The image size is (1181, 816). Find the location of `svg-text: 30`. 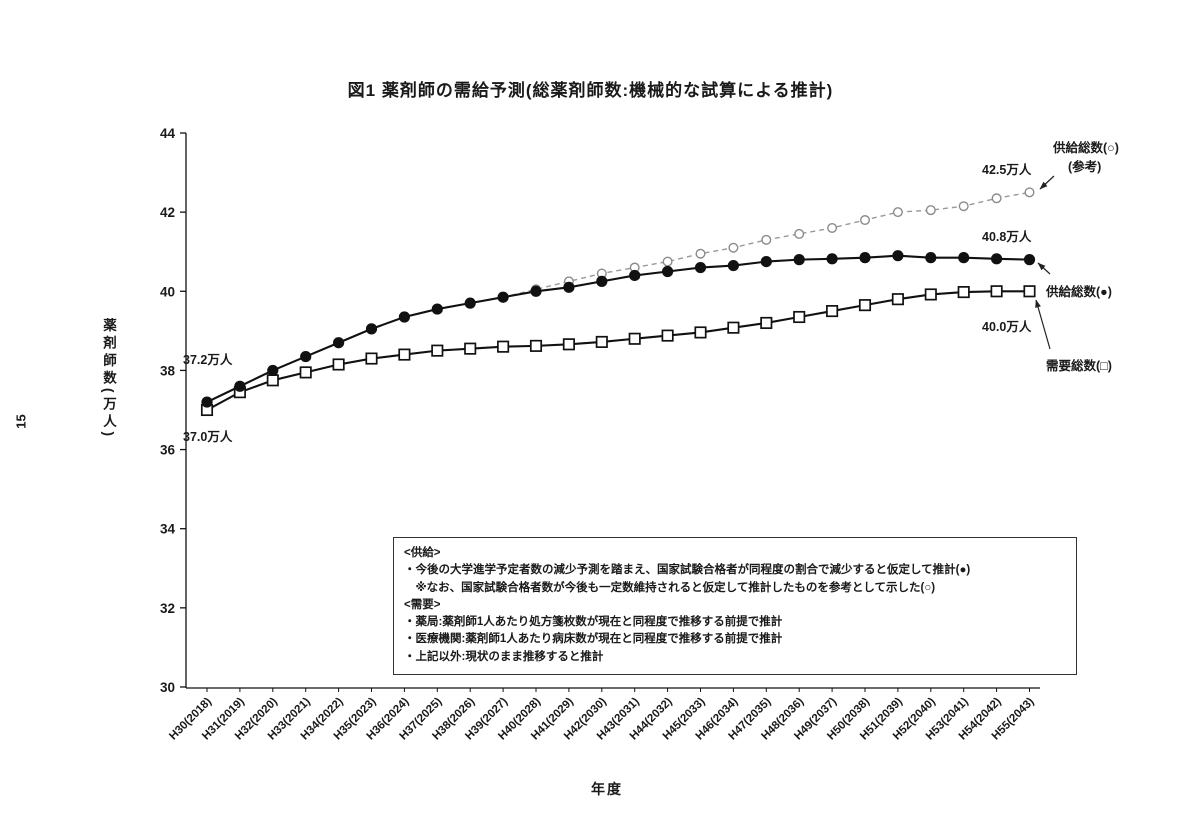

svg-text: 30 is located at coordinates (167, 687).